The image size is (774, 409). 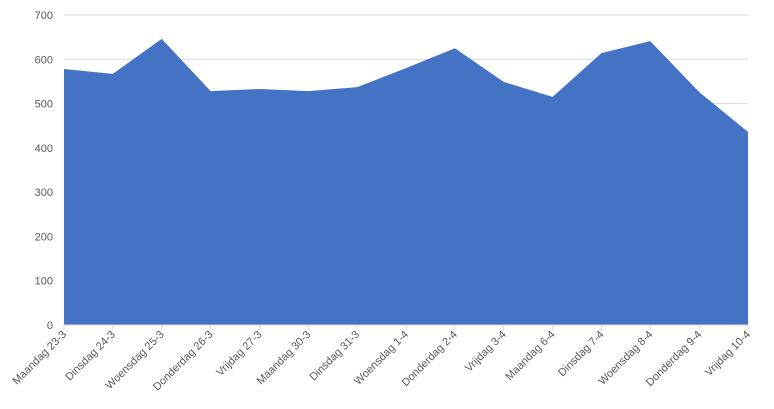 I want to click on x-tick-label: Maandag 6-4, so click(x=530, y=356).